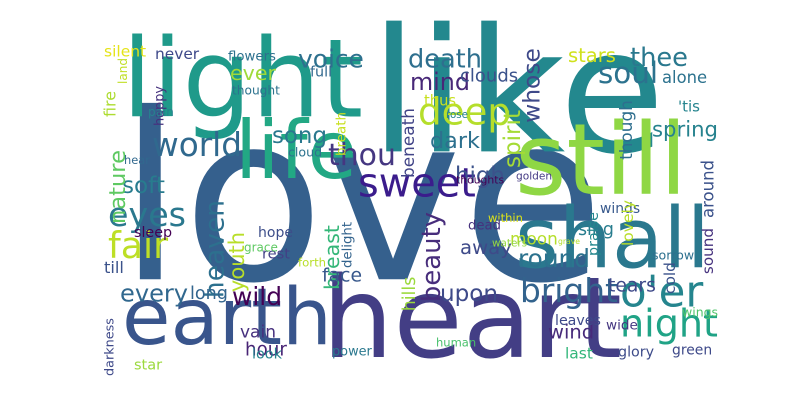  What do you see at coordinates (692, 350) in the screenshot?
I see `word-green: green` at bounding box center [692, 350].